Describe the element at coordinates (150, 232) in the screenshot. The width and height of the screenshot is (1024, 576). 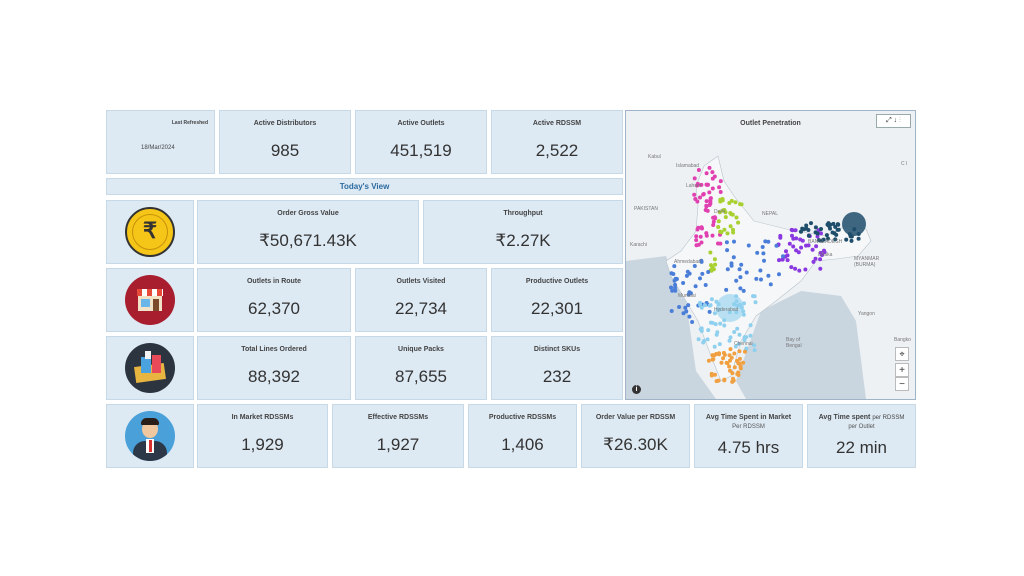
I see `rupee-icon-cell: ₹` at that location.